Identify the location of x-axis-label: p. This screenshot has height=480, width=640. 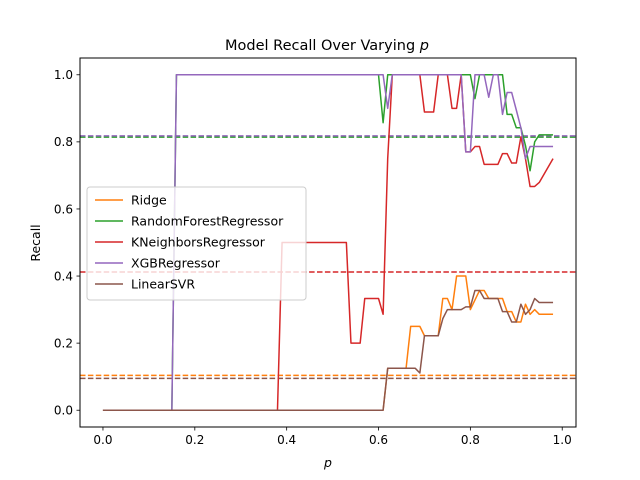
(327, 462).